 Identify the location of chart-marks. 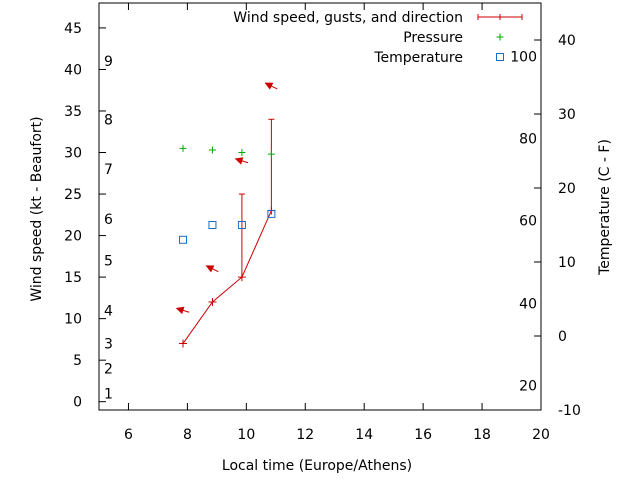
(226, 215).